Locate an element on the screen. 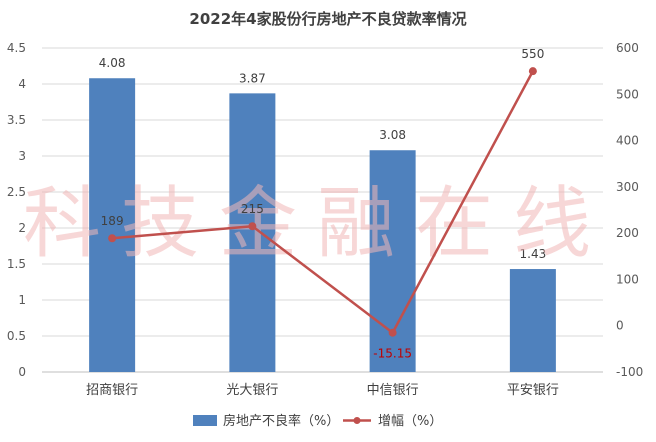 This screenshot has height=442, width=656. left-tick-label: 3.5 is located at coordinates (16, 120).